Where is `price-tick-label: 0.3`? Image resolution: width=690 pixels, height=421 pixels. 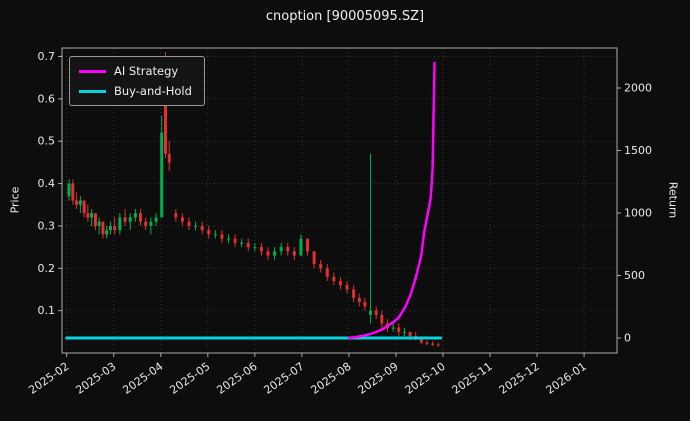 price-tick-label: 0.3 is located at coordinates (47, 225).